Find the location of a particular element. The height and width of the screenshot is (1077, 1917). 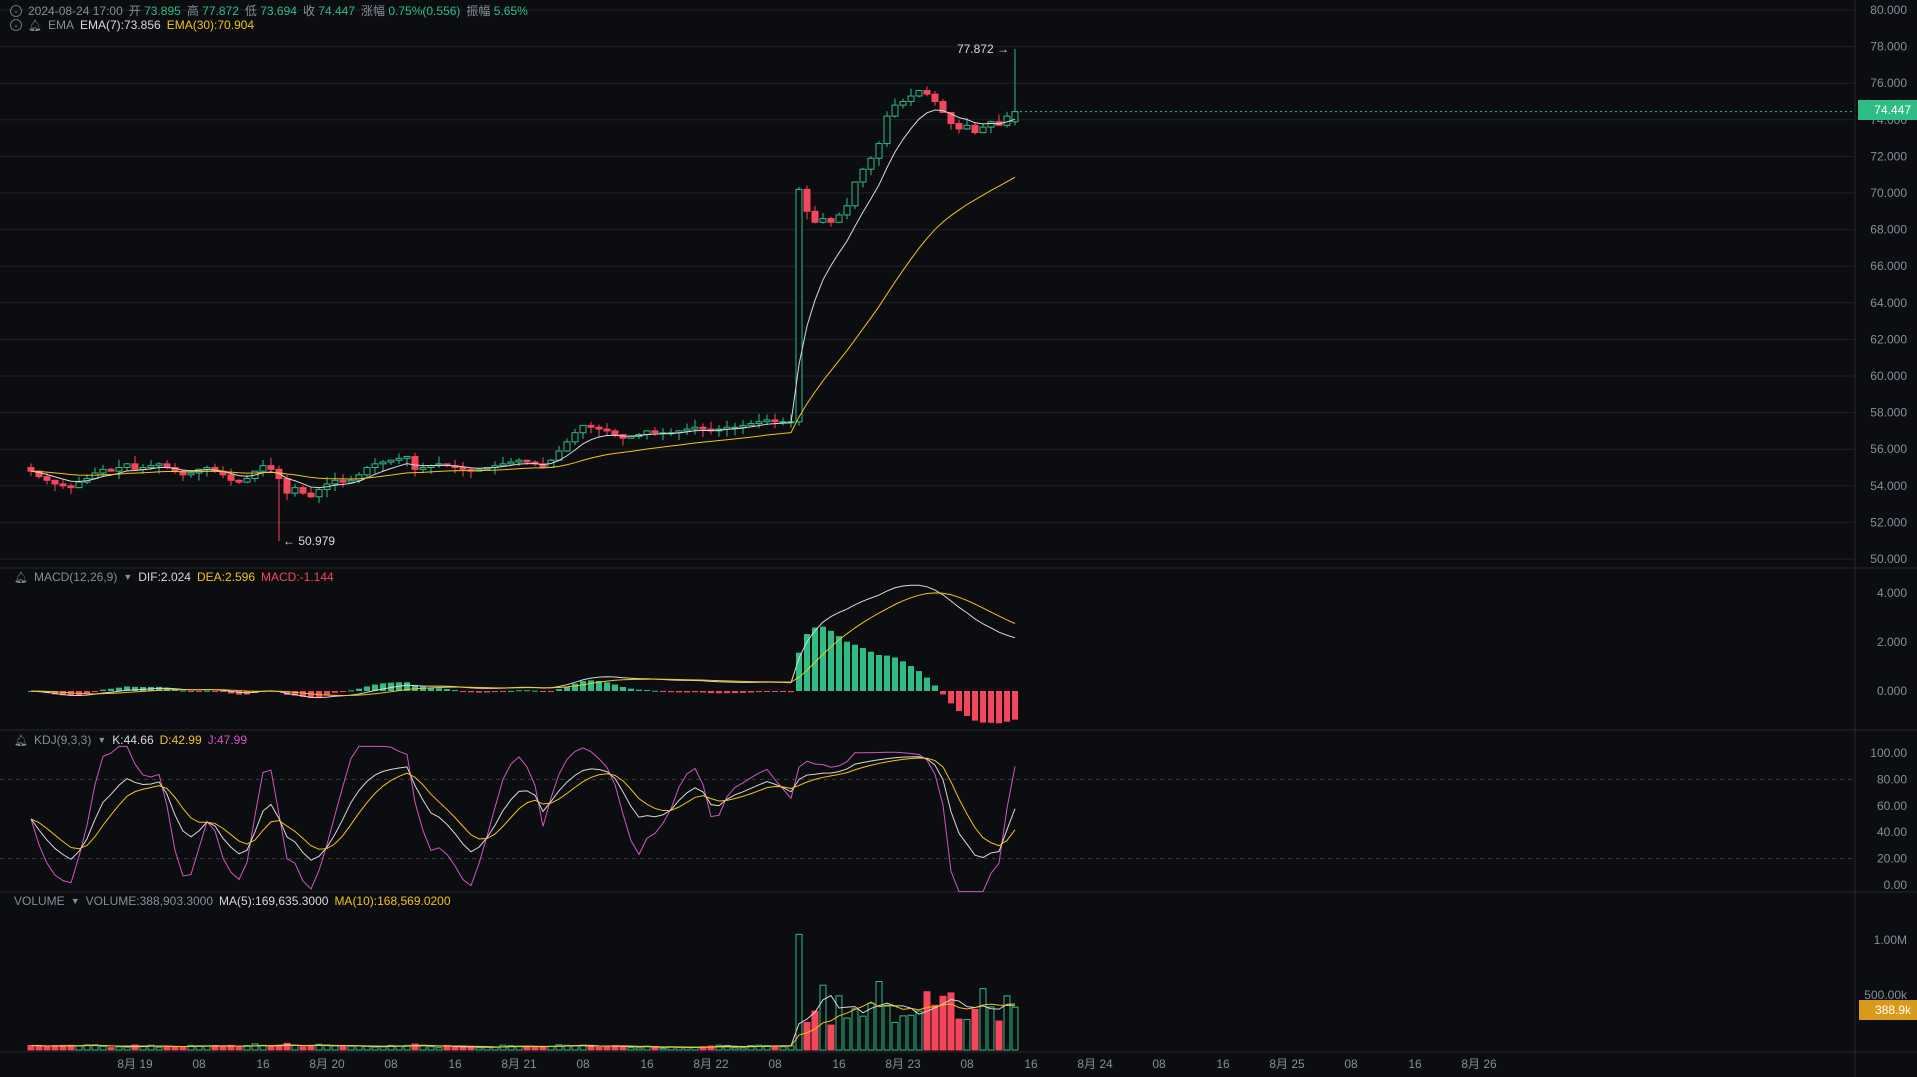

min-price-marker: ← 50.979 is located at coordinates (309, 541).